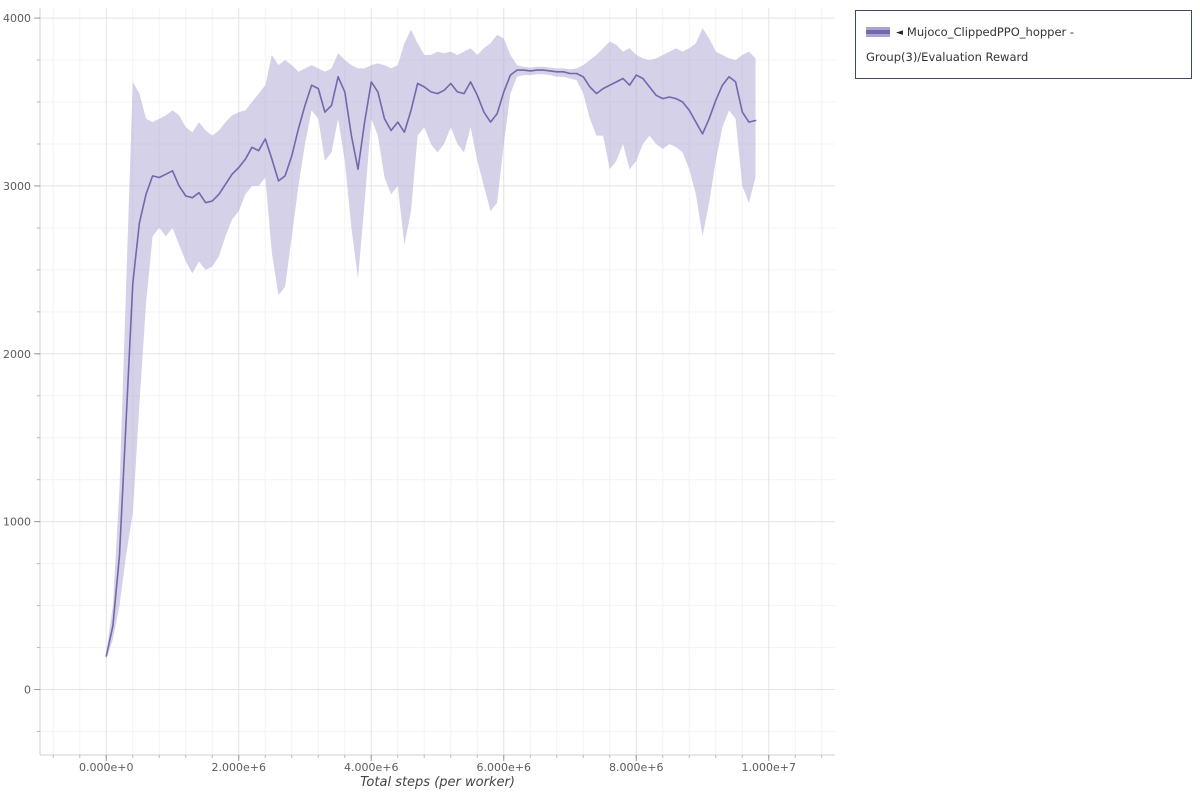 This screenshot has height=800, width=1200. I want to click on legend-marker-icon: ◄, so click(899, 33).